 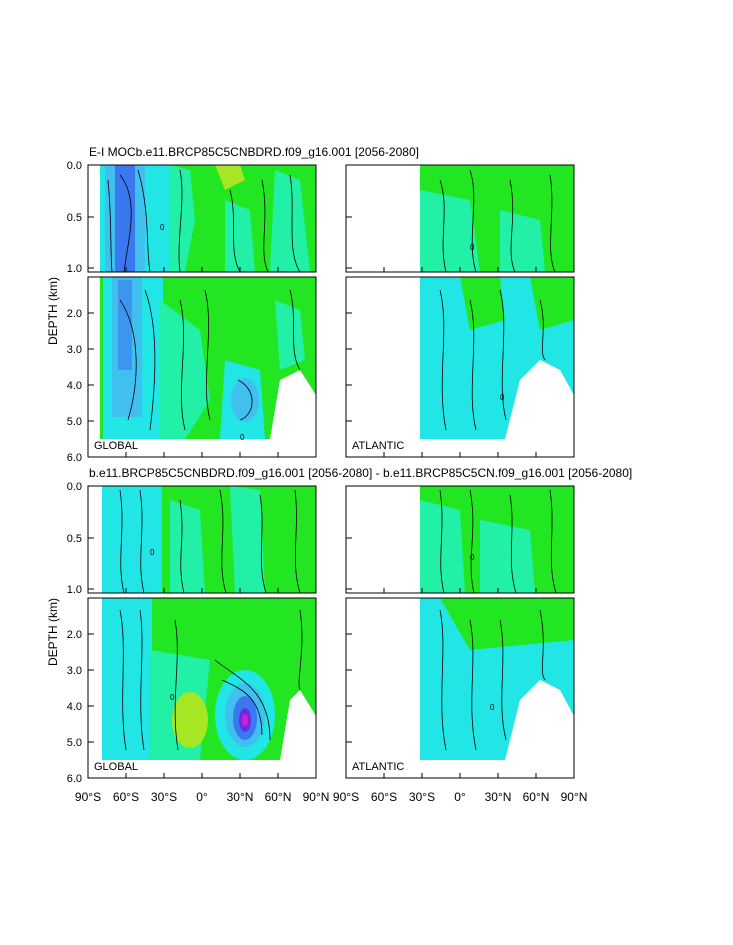 What do you see at coordinates (209, 679) in the screenshot?
I see `chart-2-global-lower-field` at bounding box center [209, 679].